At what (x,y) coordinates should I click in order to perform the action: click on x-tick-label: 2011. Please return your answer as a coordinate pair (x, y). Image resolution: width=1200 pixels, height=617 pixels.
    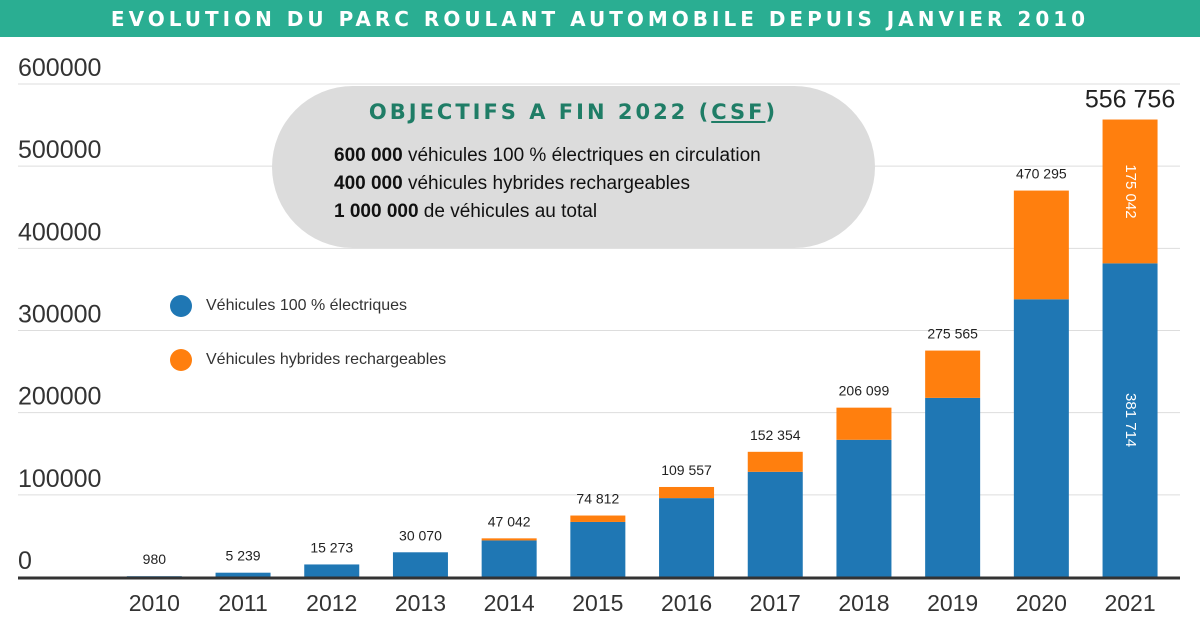
    Looking at the image, I should click on (242, 603).